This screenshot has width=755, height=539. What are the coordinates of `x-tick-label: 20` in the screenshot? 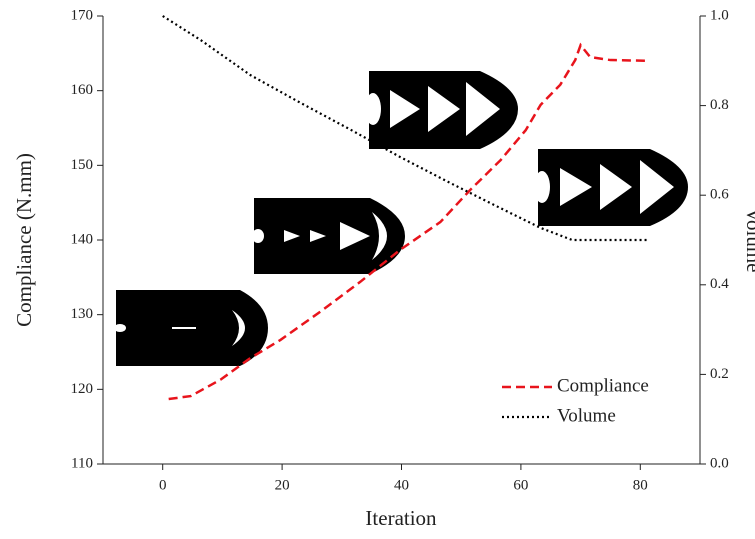 It's located at (282, 485).